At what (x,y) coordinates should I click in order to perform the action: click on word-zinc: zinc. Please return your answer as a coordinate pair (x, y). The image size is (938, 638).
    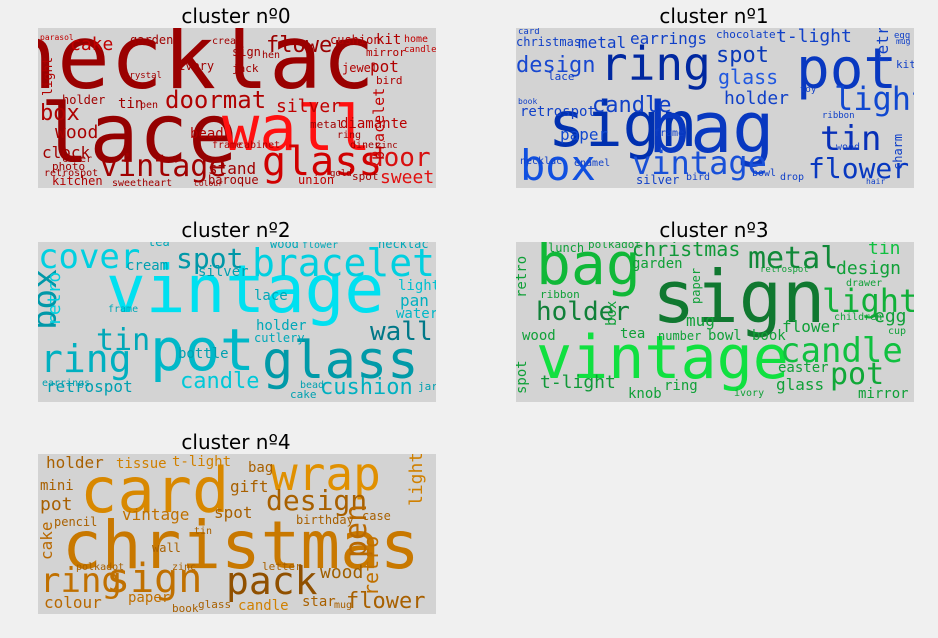
    Looking at the image, I should click on (184, 567).